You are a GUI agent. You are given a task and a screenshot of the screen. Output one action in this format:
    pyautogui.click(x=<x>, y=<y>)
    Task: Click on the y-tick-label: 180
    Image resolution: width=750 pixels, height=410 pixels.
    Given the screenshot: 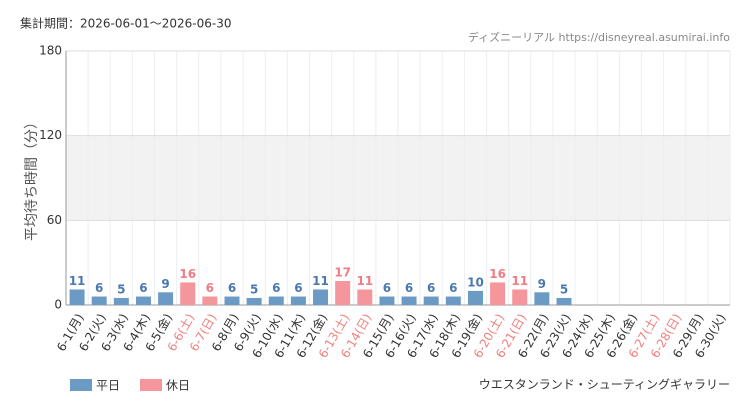 What is the action you would take?
    pyautogui.click(x=50, y=51)
    